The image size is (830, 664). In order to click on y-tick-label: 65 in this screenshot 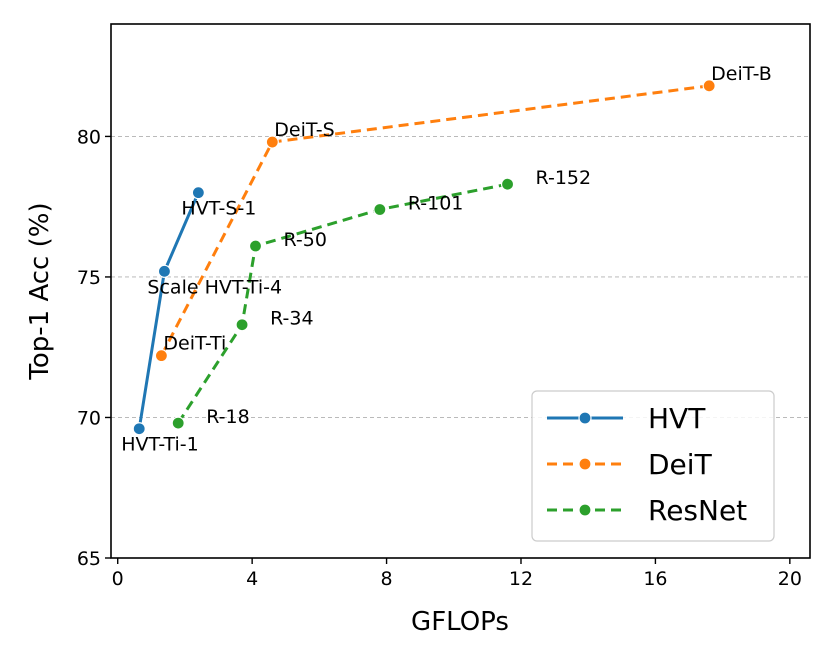, I will do `click(89, 559)`.